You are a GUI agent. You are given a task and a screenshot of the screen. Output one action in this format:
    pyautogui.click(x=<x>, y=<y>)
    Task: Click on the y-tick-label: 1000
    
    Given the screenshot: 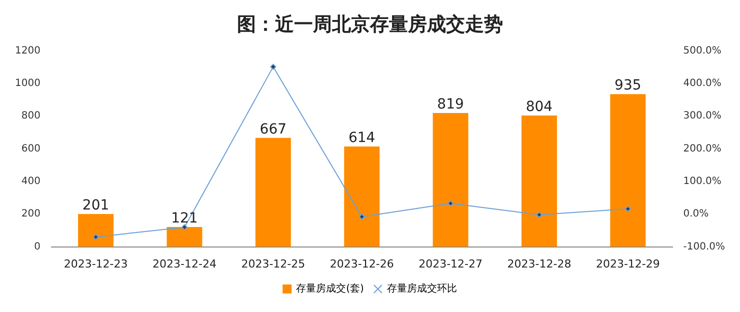 What is the action you would take?
    pyautogui.click(x=27, y=84)
    